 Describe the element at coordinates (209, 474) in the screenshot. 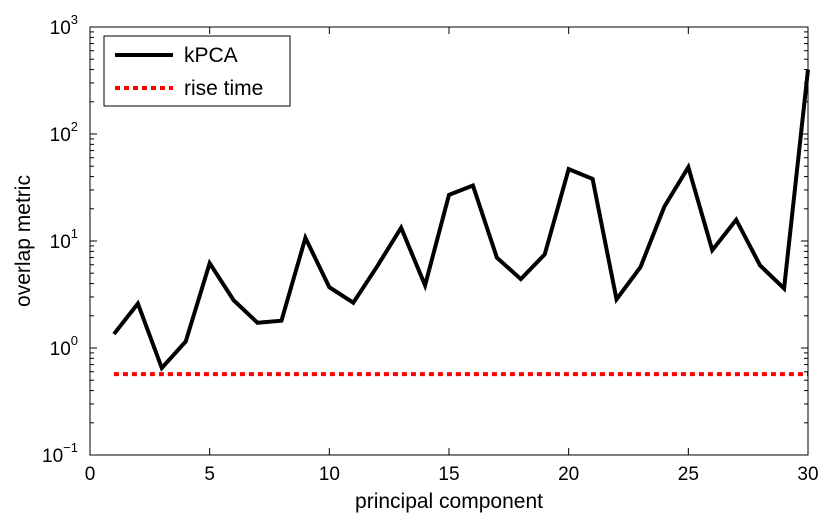

I see `x-tick-label: 5` at that location.